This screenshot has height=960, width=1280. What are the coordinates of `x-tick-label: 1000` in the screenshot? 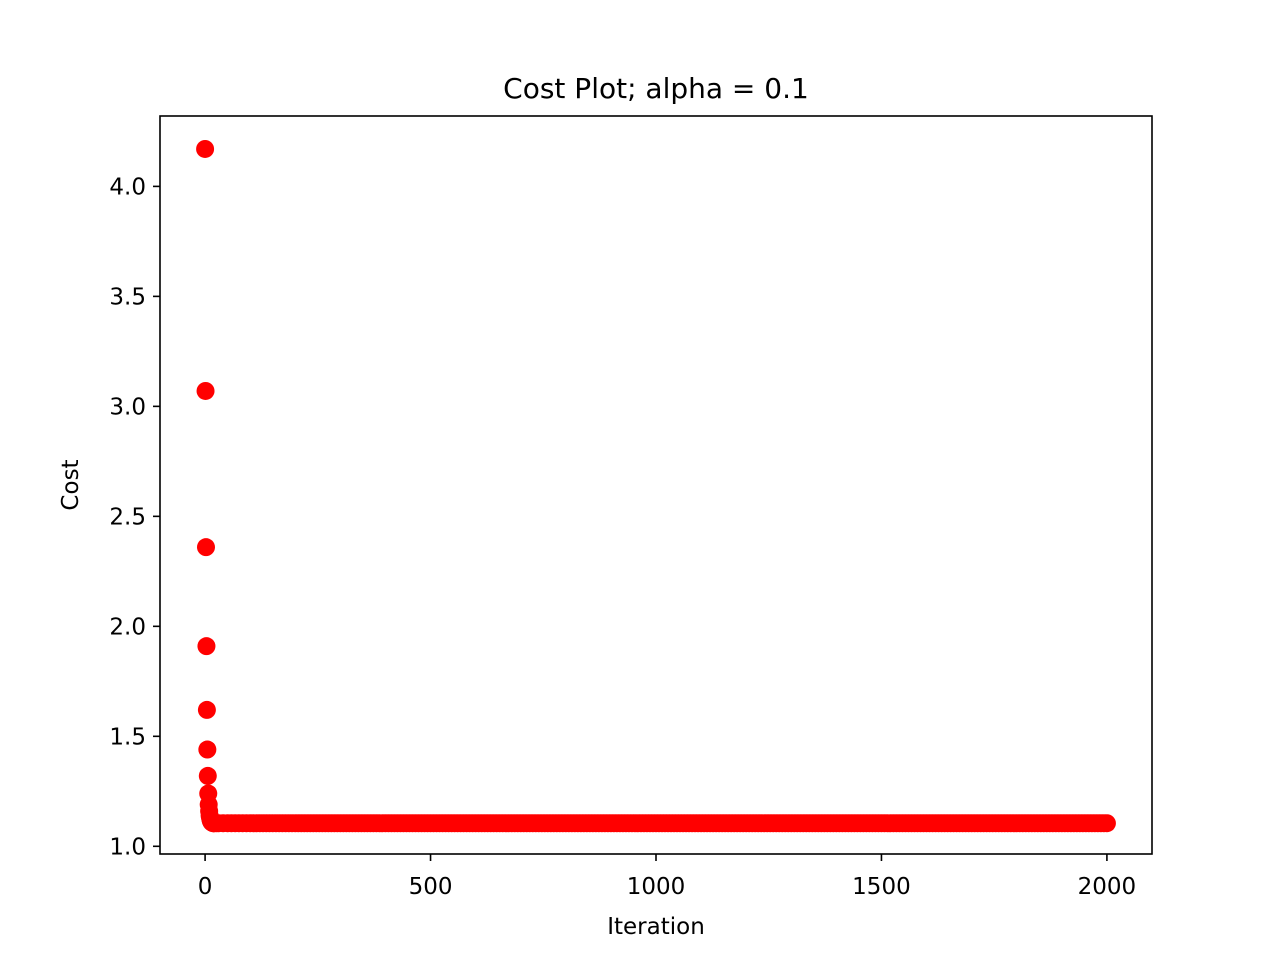 It's located at (656, 887).